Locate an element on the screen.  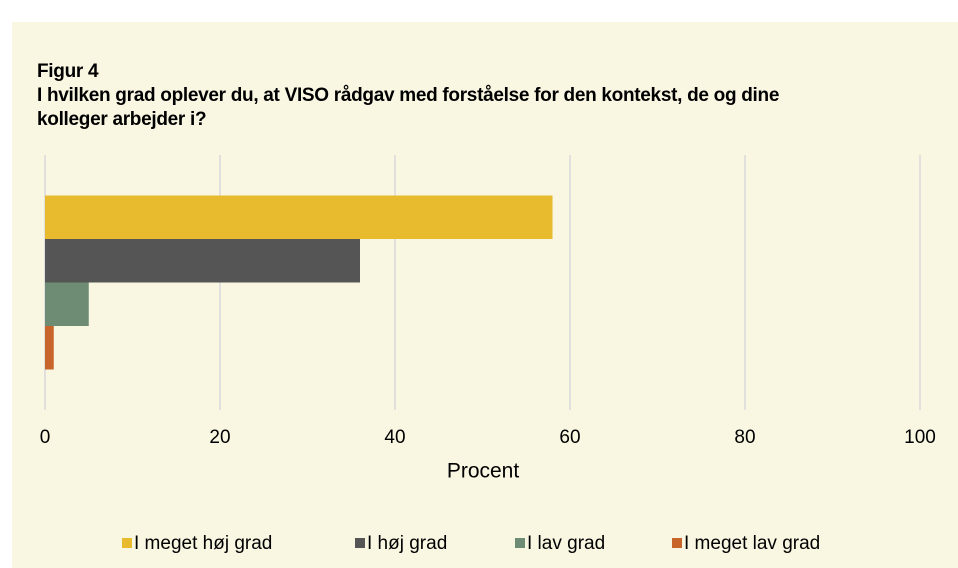
x-tick-label: 80 is located at coordinates (744, 437).